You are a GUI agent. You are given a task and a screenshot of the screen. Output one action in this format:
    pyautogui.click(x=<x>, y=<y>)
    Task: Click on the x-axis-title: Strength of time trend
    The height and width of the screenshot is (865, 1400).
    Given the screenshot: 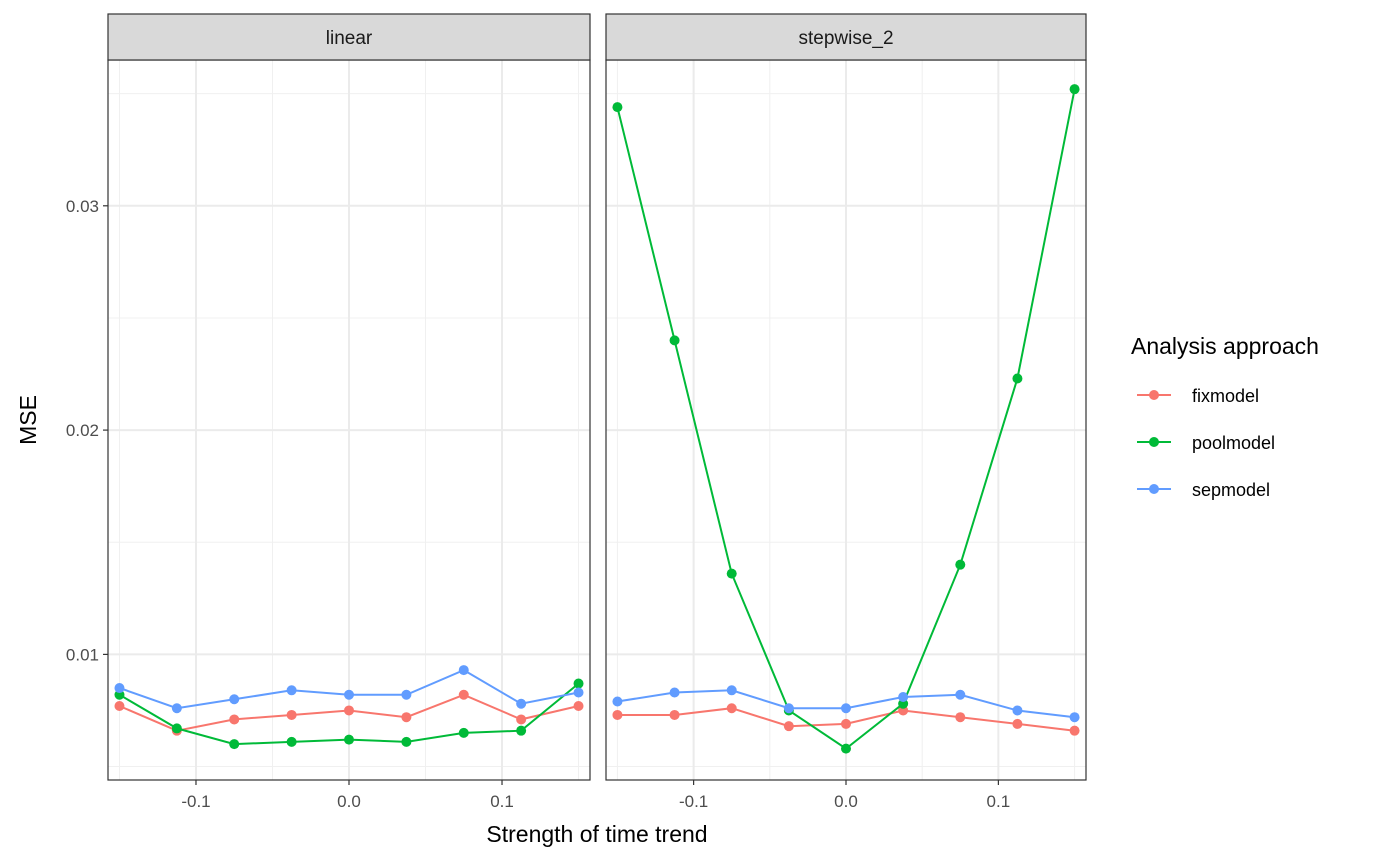 What is the action you would take?
    pyautogui.click(x=596, y=834)
    